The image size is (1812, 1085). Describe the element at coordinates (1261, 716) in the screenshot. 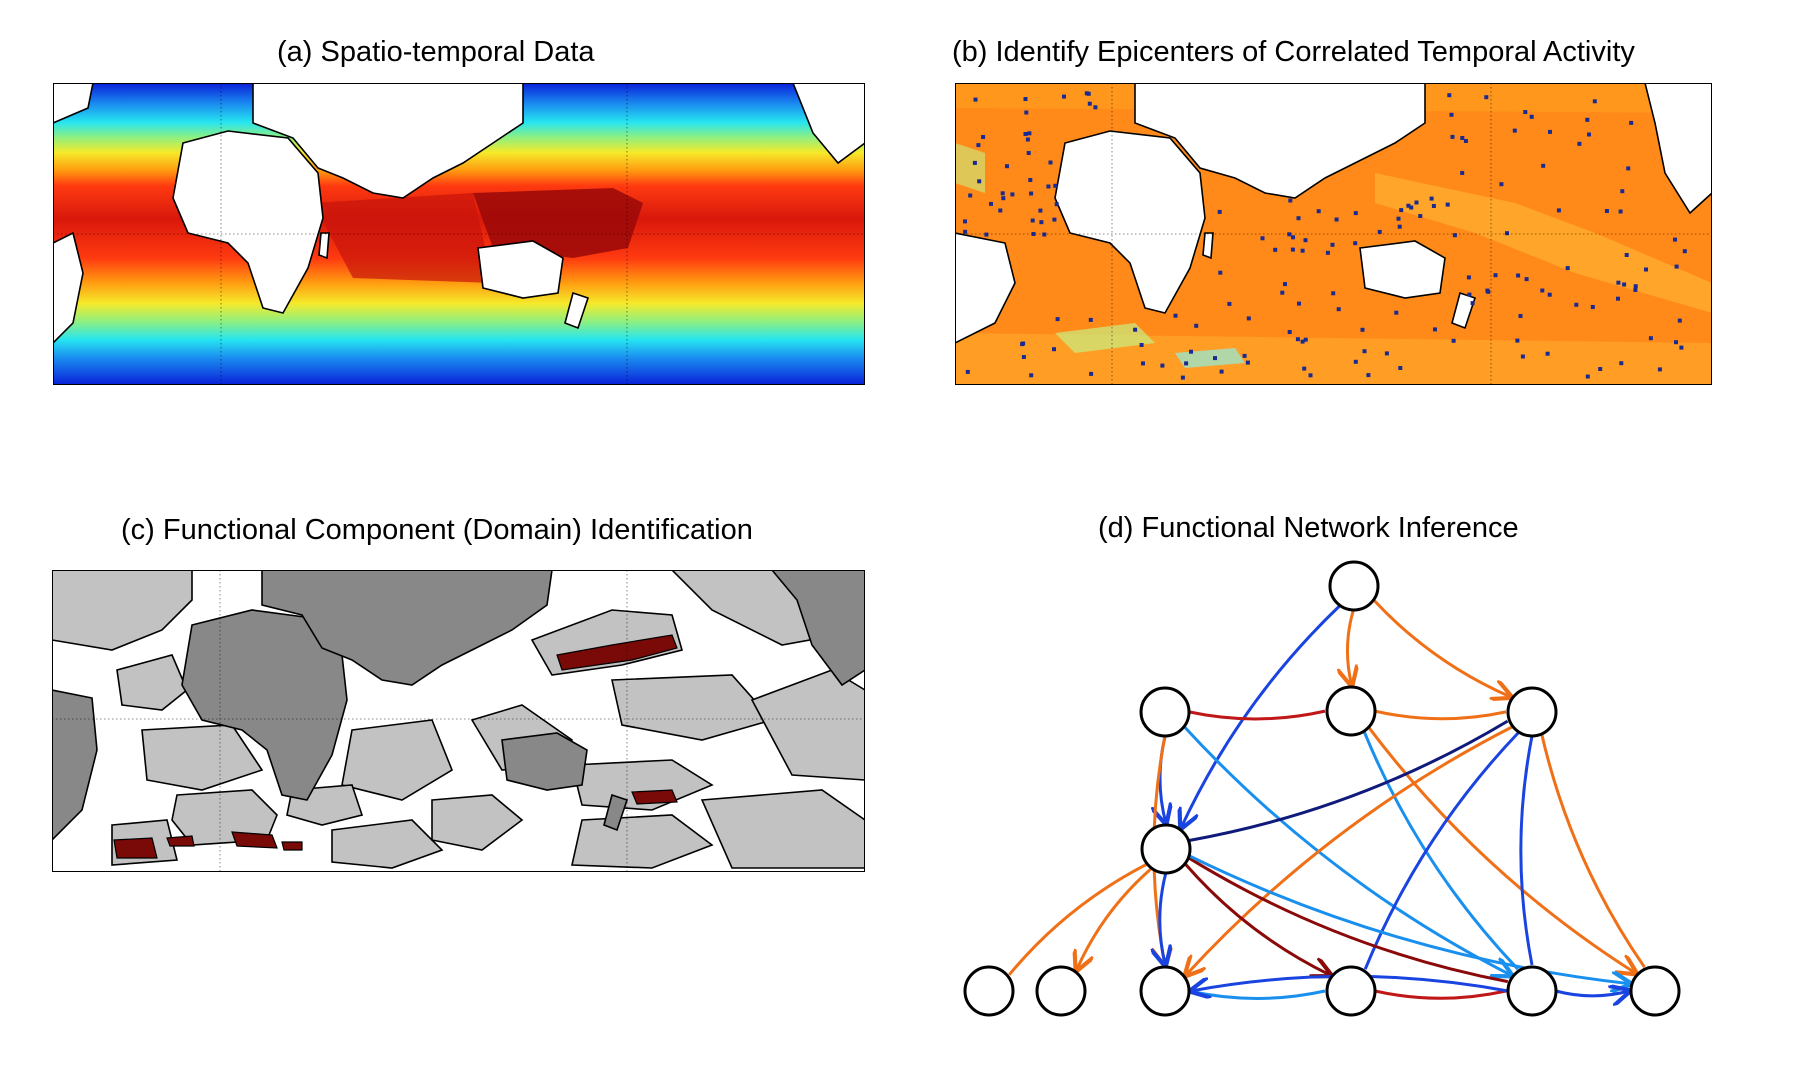

I see `edge-n-top-n-middle` at that location.